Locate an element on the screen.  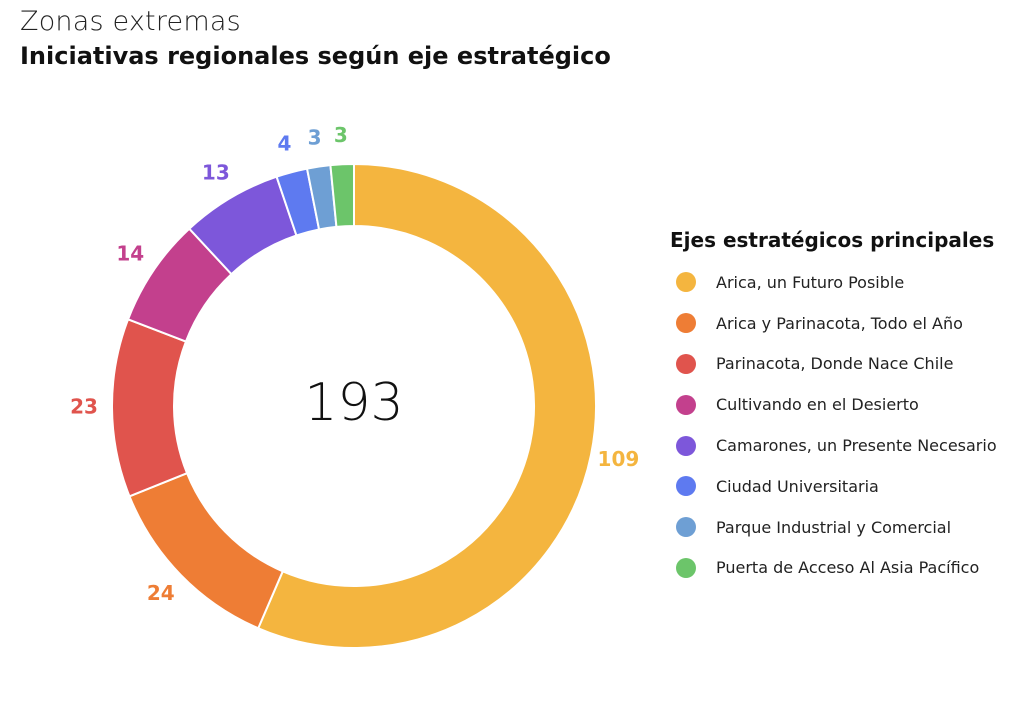
legend-item: Parinacota, Donde Nace Chile is located at coordinates (842, 364).